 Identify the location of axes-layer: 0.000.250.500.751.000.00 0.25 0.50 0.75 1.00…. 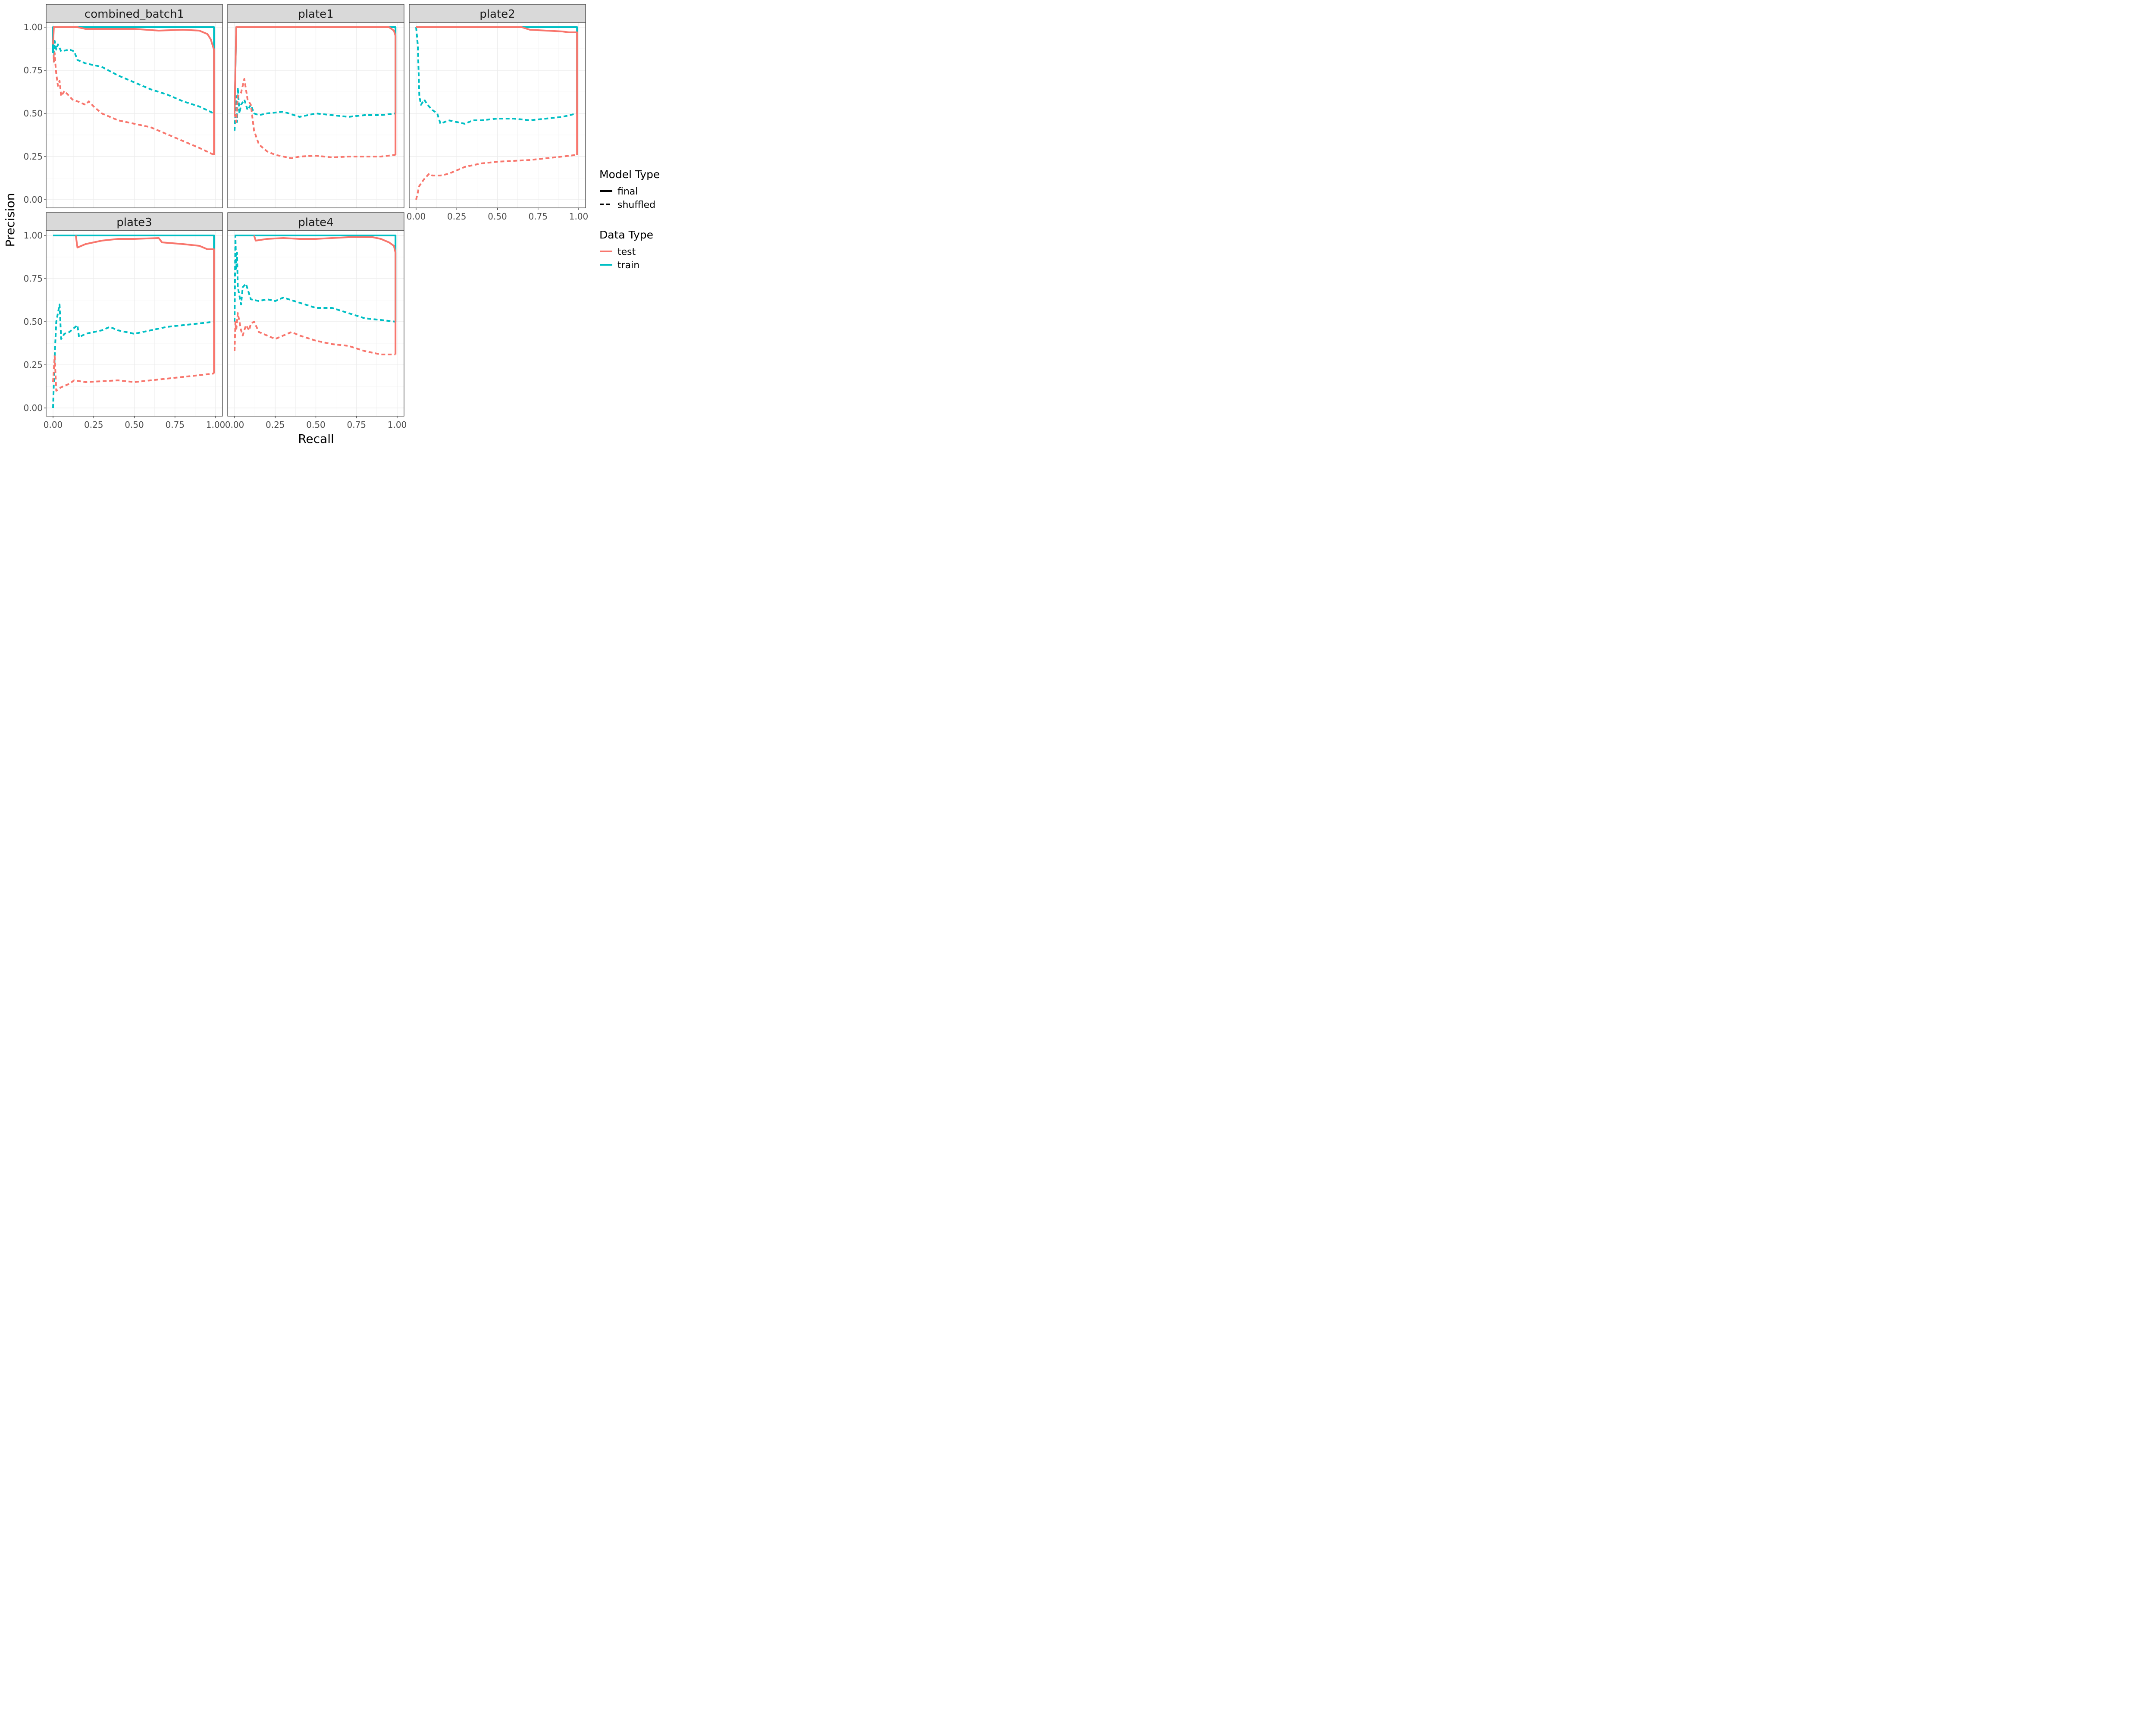
(295, 234).